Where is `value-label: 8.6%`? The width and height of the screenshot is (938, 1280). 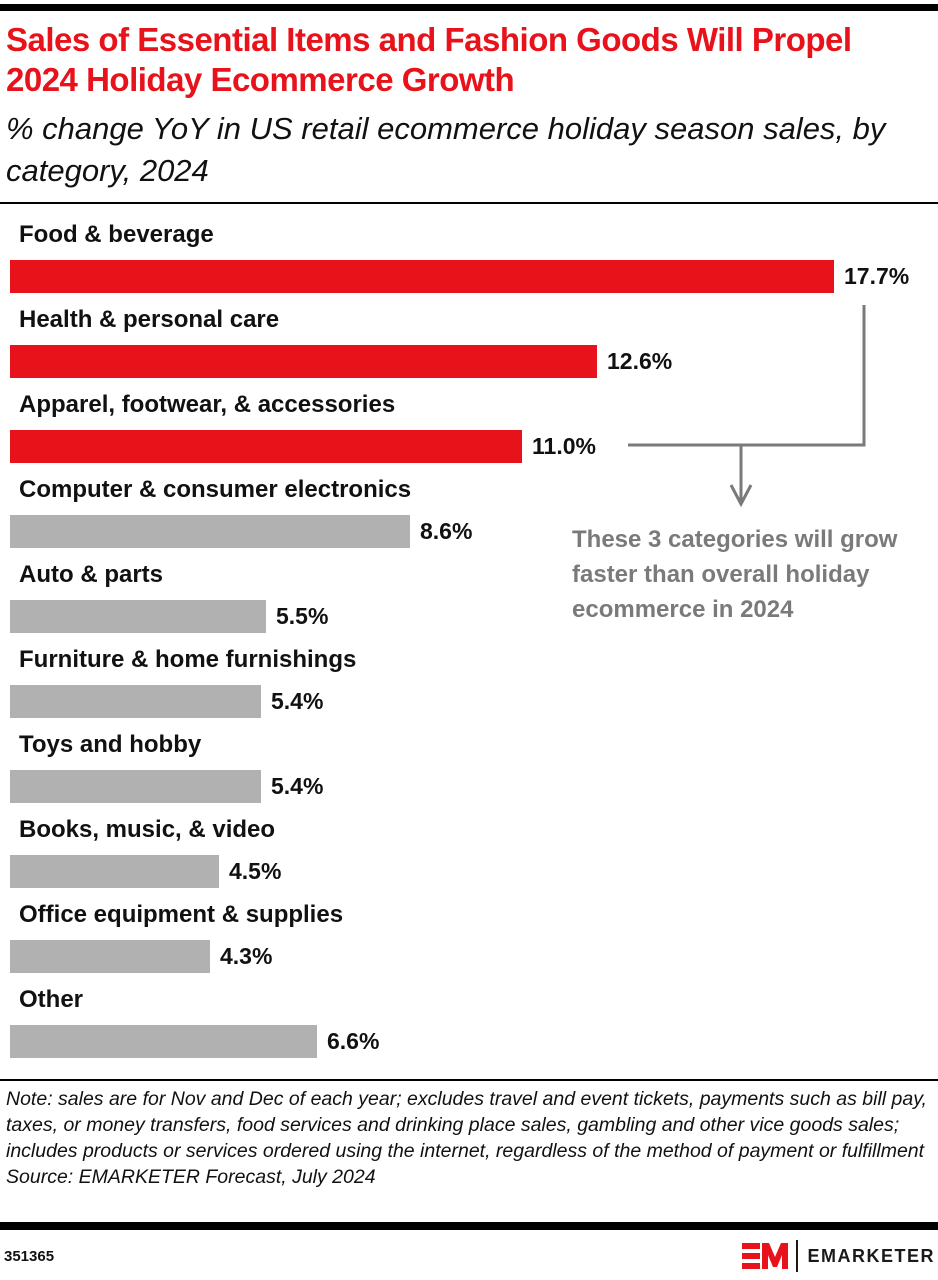
value-label: 8.6% is located at coordinates (446, 531).